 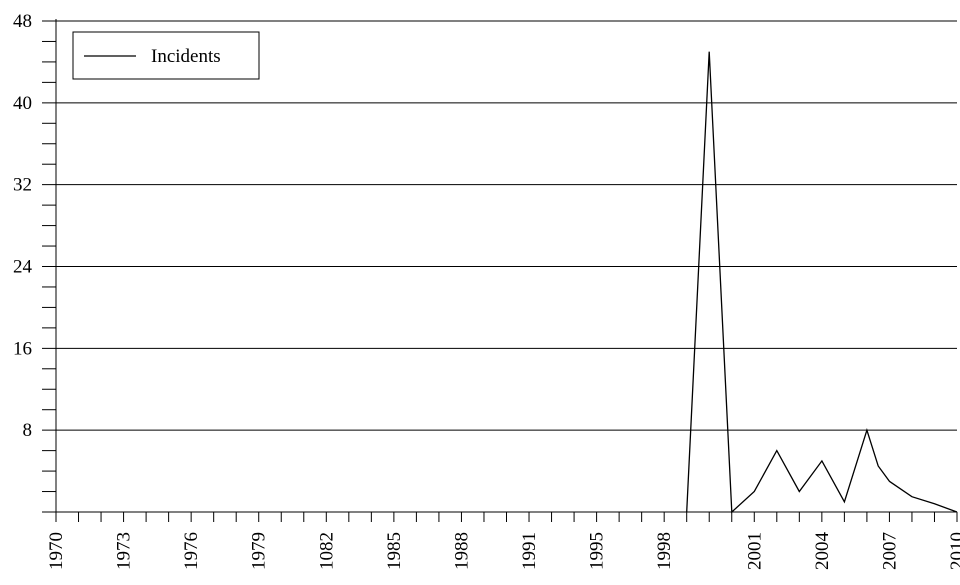 I want to click on x-tick-label-2004: 2004, so click(x=822, y=551).